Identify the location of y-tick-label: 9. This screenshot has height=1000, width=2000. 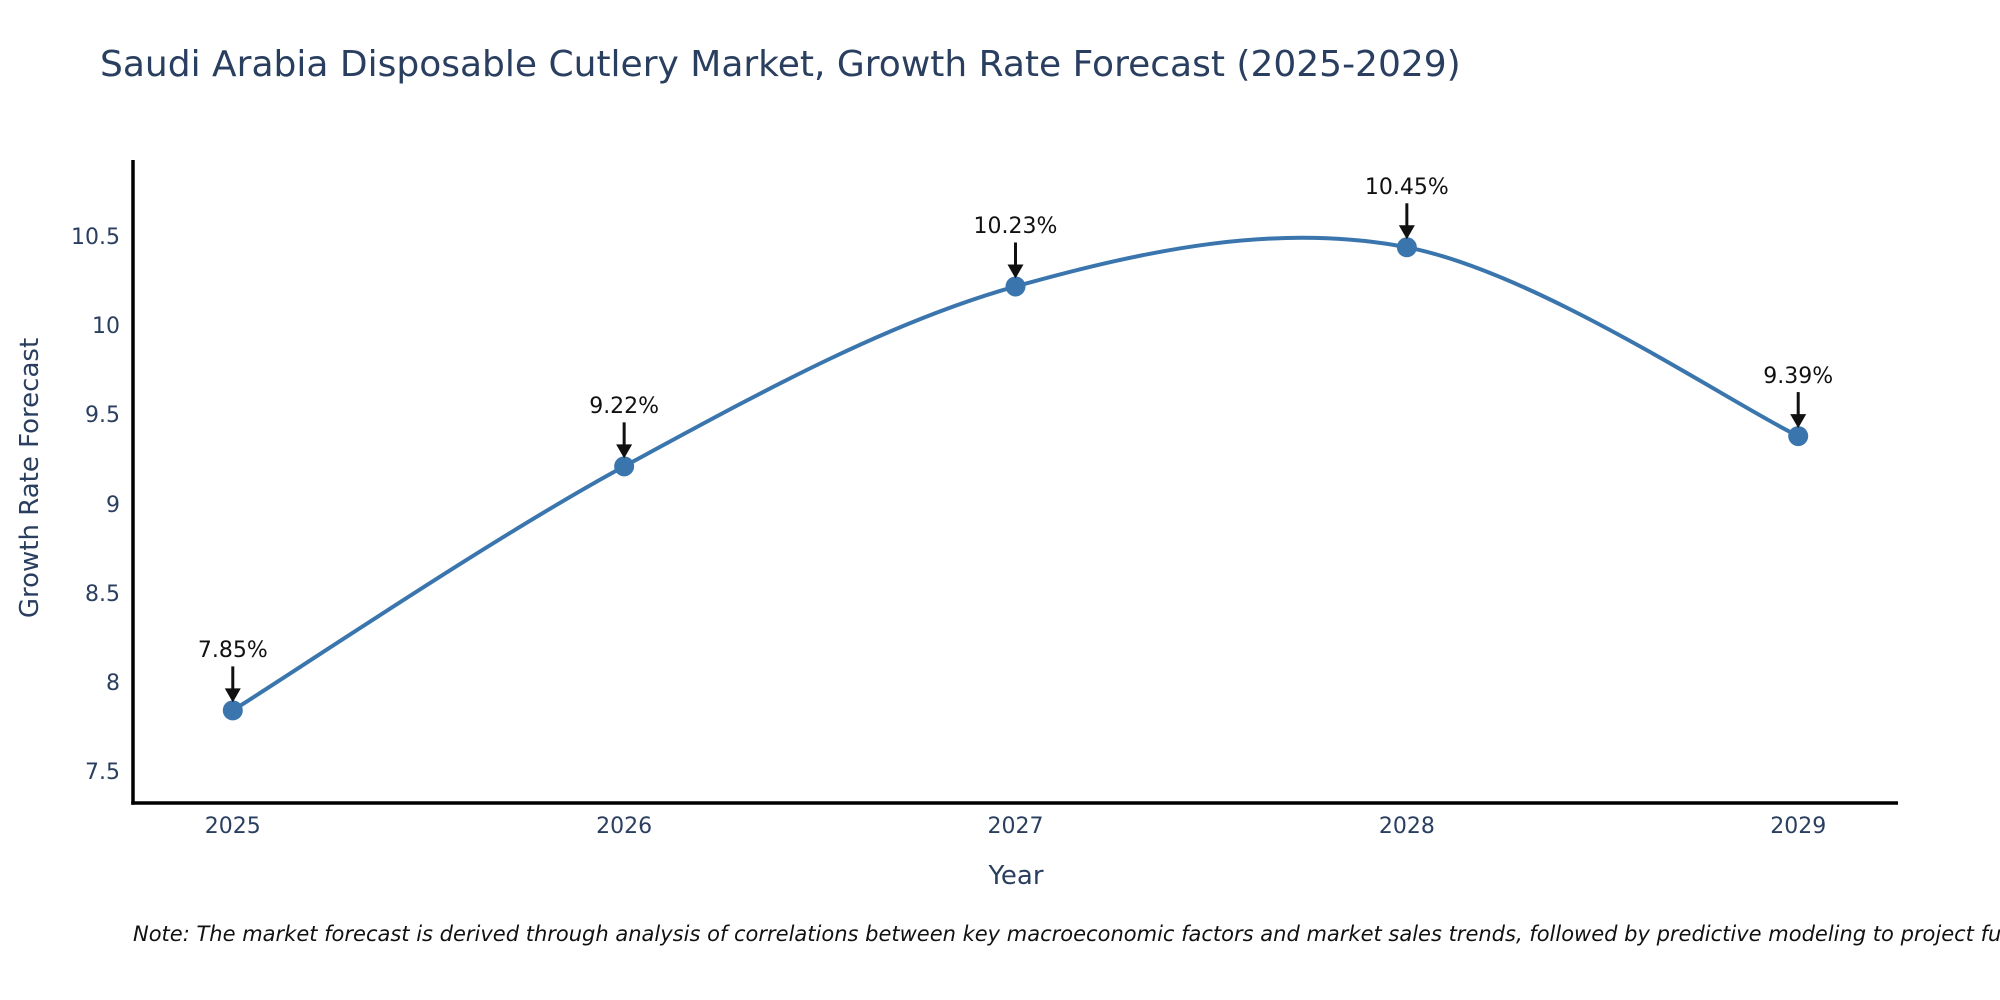
(113, 505).